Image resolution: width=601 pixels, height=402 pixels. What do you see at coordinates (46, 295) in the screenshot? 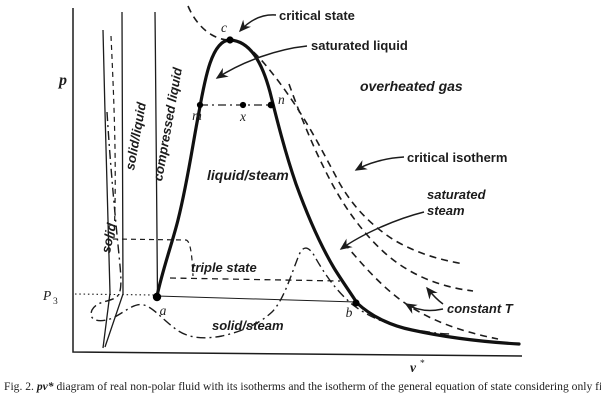
I see `p3-label: P` at bounding box center [46, 295].